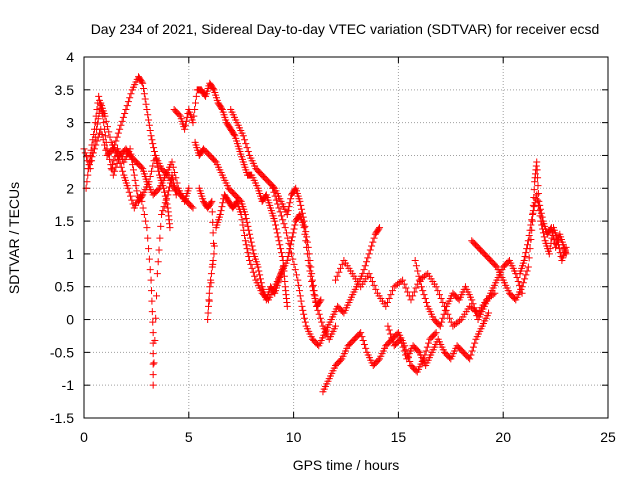 This screenshot has width=640, height=480. What do you see at coordinates (415, 293) in the screenshot?
I see `series-sat-k` at bounding box center [415, 293].